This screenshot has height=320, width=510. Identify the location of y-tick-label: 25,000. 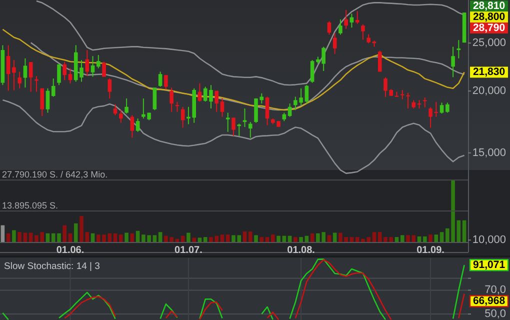
(489, 43).